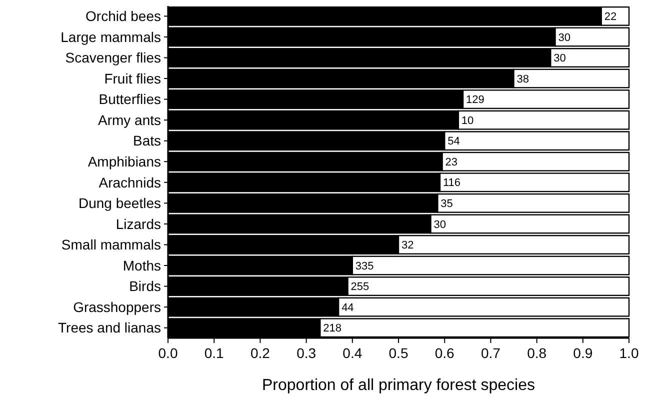 The image size is (657, 408). What do you see at coordinates (348, 308) in the screenshot?
I see `annotation: 44` at bounding box center [348, 308].